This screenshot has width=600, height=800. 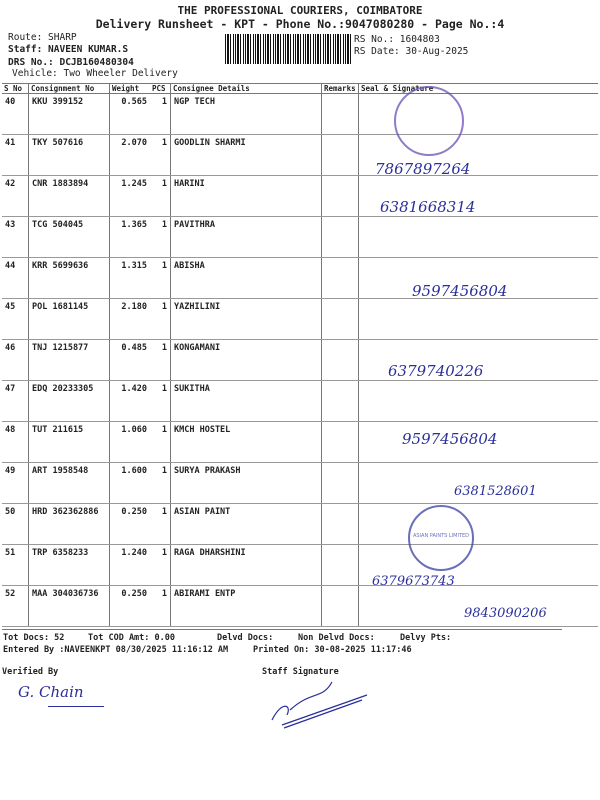 I want to click on handwritten-phone: 9843090206, so click(x=505, y=613).